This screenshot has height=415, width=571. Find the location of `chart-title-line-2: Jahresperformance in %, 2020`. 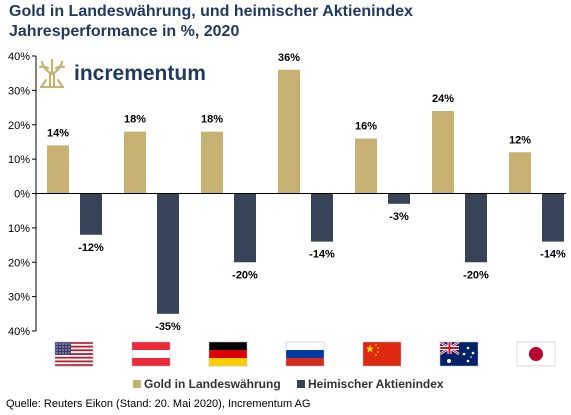

chart-title-line-2: Jahresperformance in %, 2020 is located at coordinates (124, 31).